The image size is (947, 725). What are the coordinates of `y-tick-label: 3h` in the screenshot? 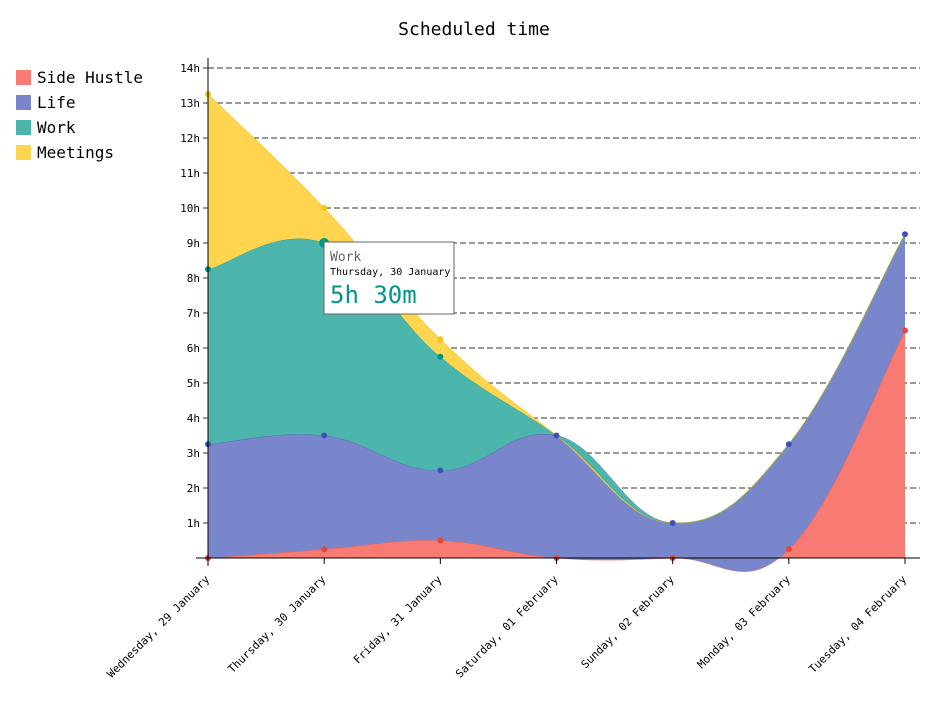 It's located at (193, 453).